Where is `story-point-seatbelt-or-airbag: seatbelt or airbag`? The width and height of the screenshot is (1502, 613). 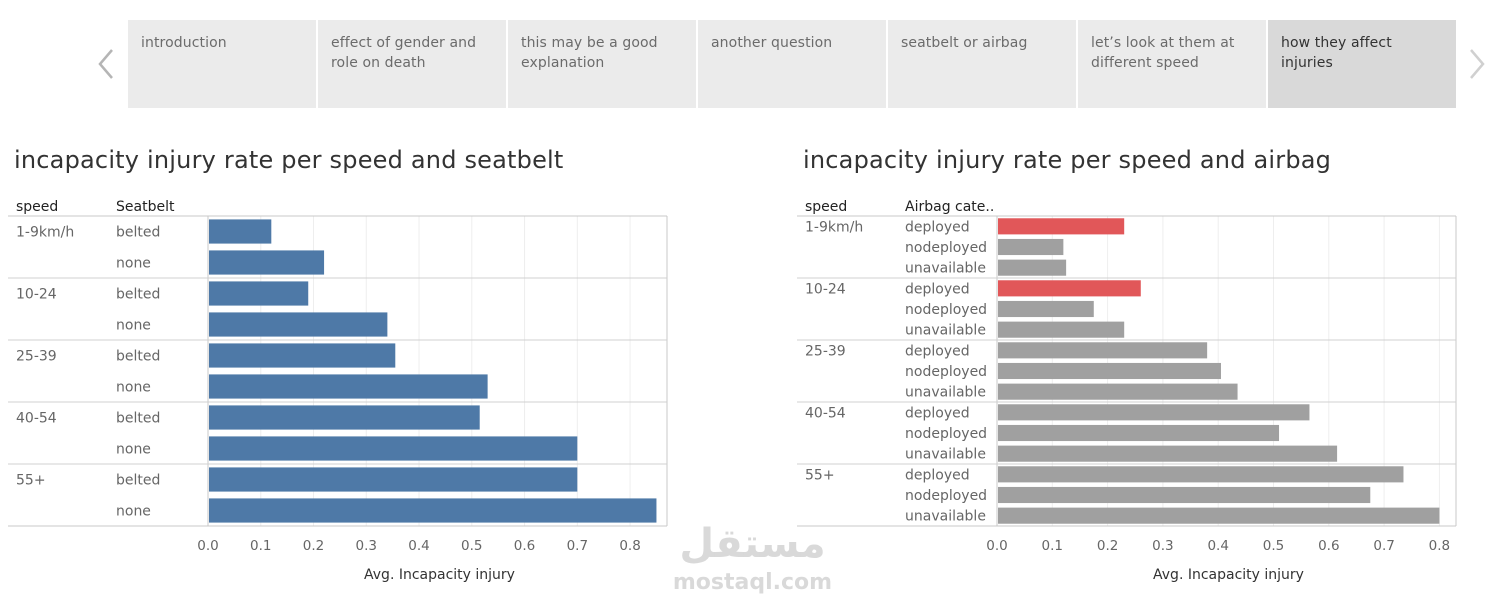
story-point-seatbelt-or-airbag: seatbelt or airbag is located at coordinates (982, 64).